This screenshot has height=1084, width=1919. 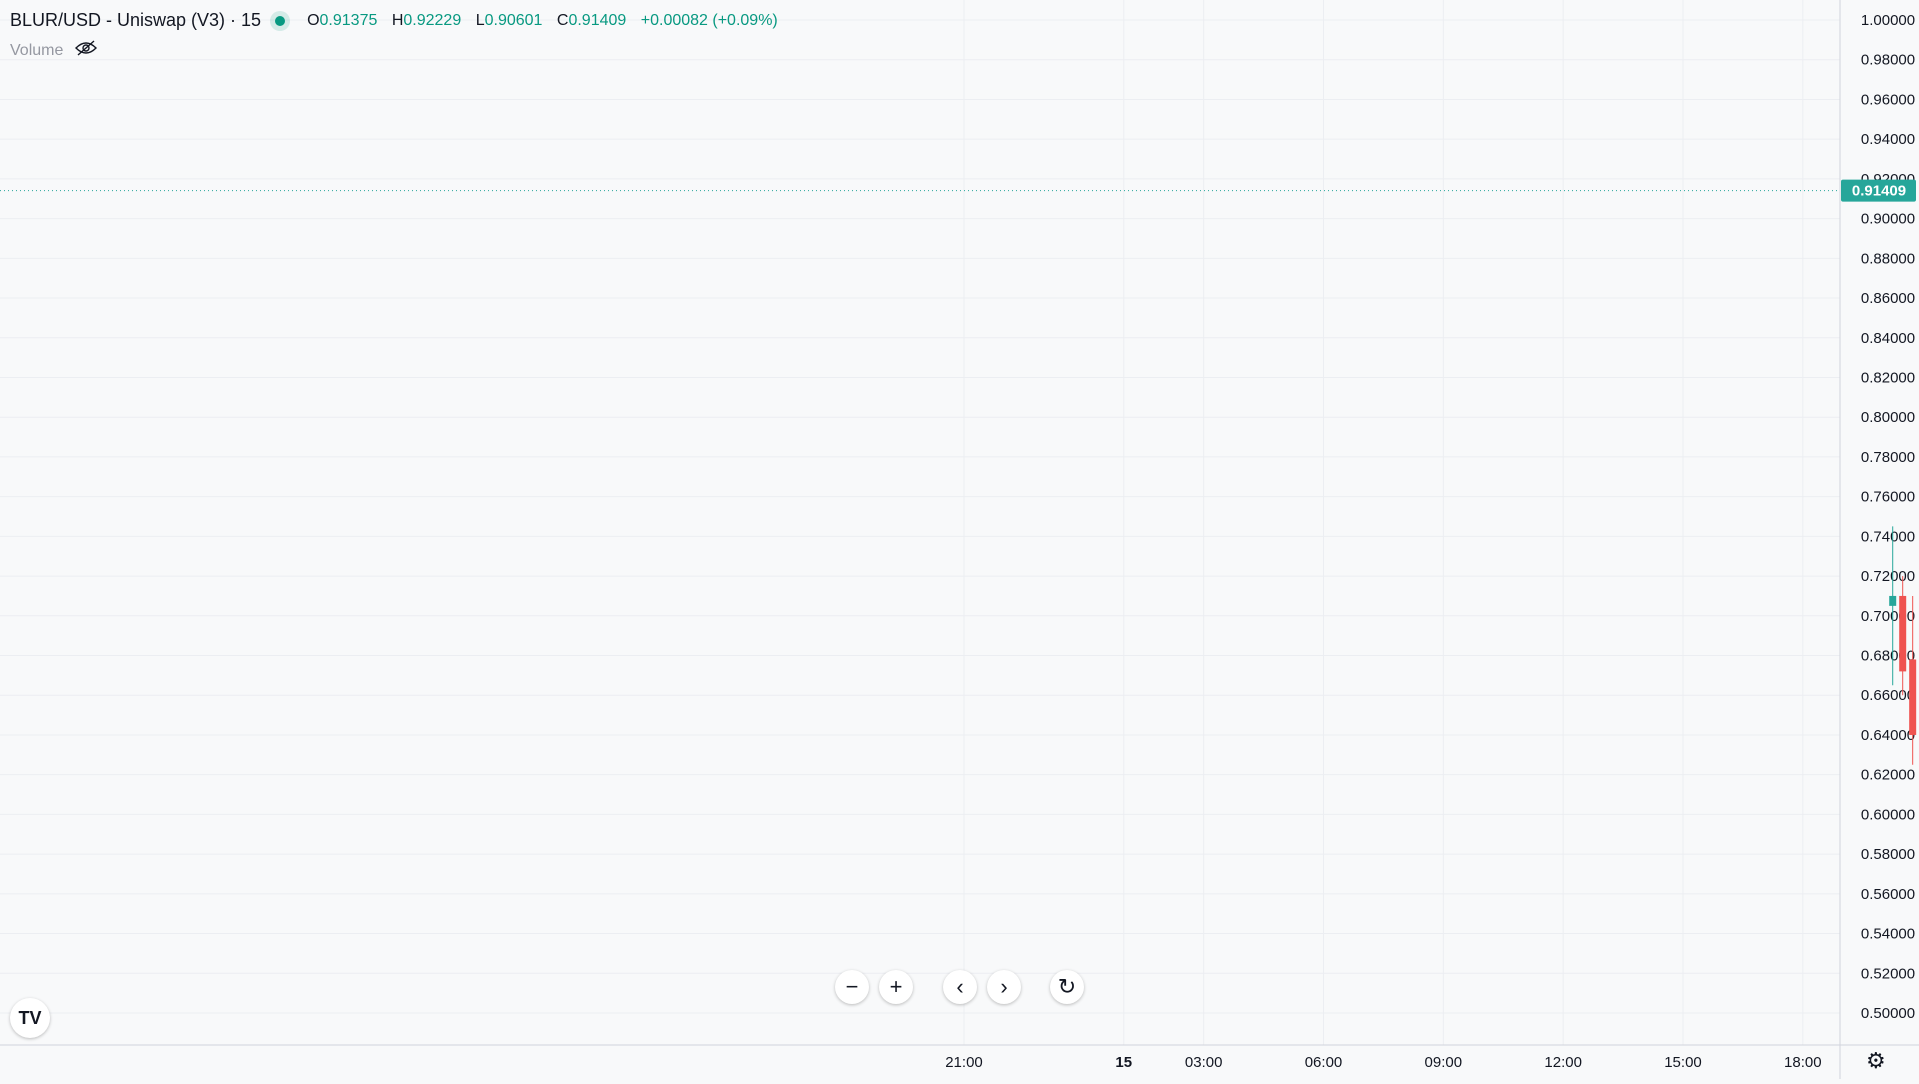 I want to click on y-tick-label: 1.00000, so click(x=1888, y=20).